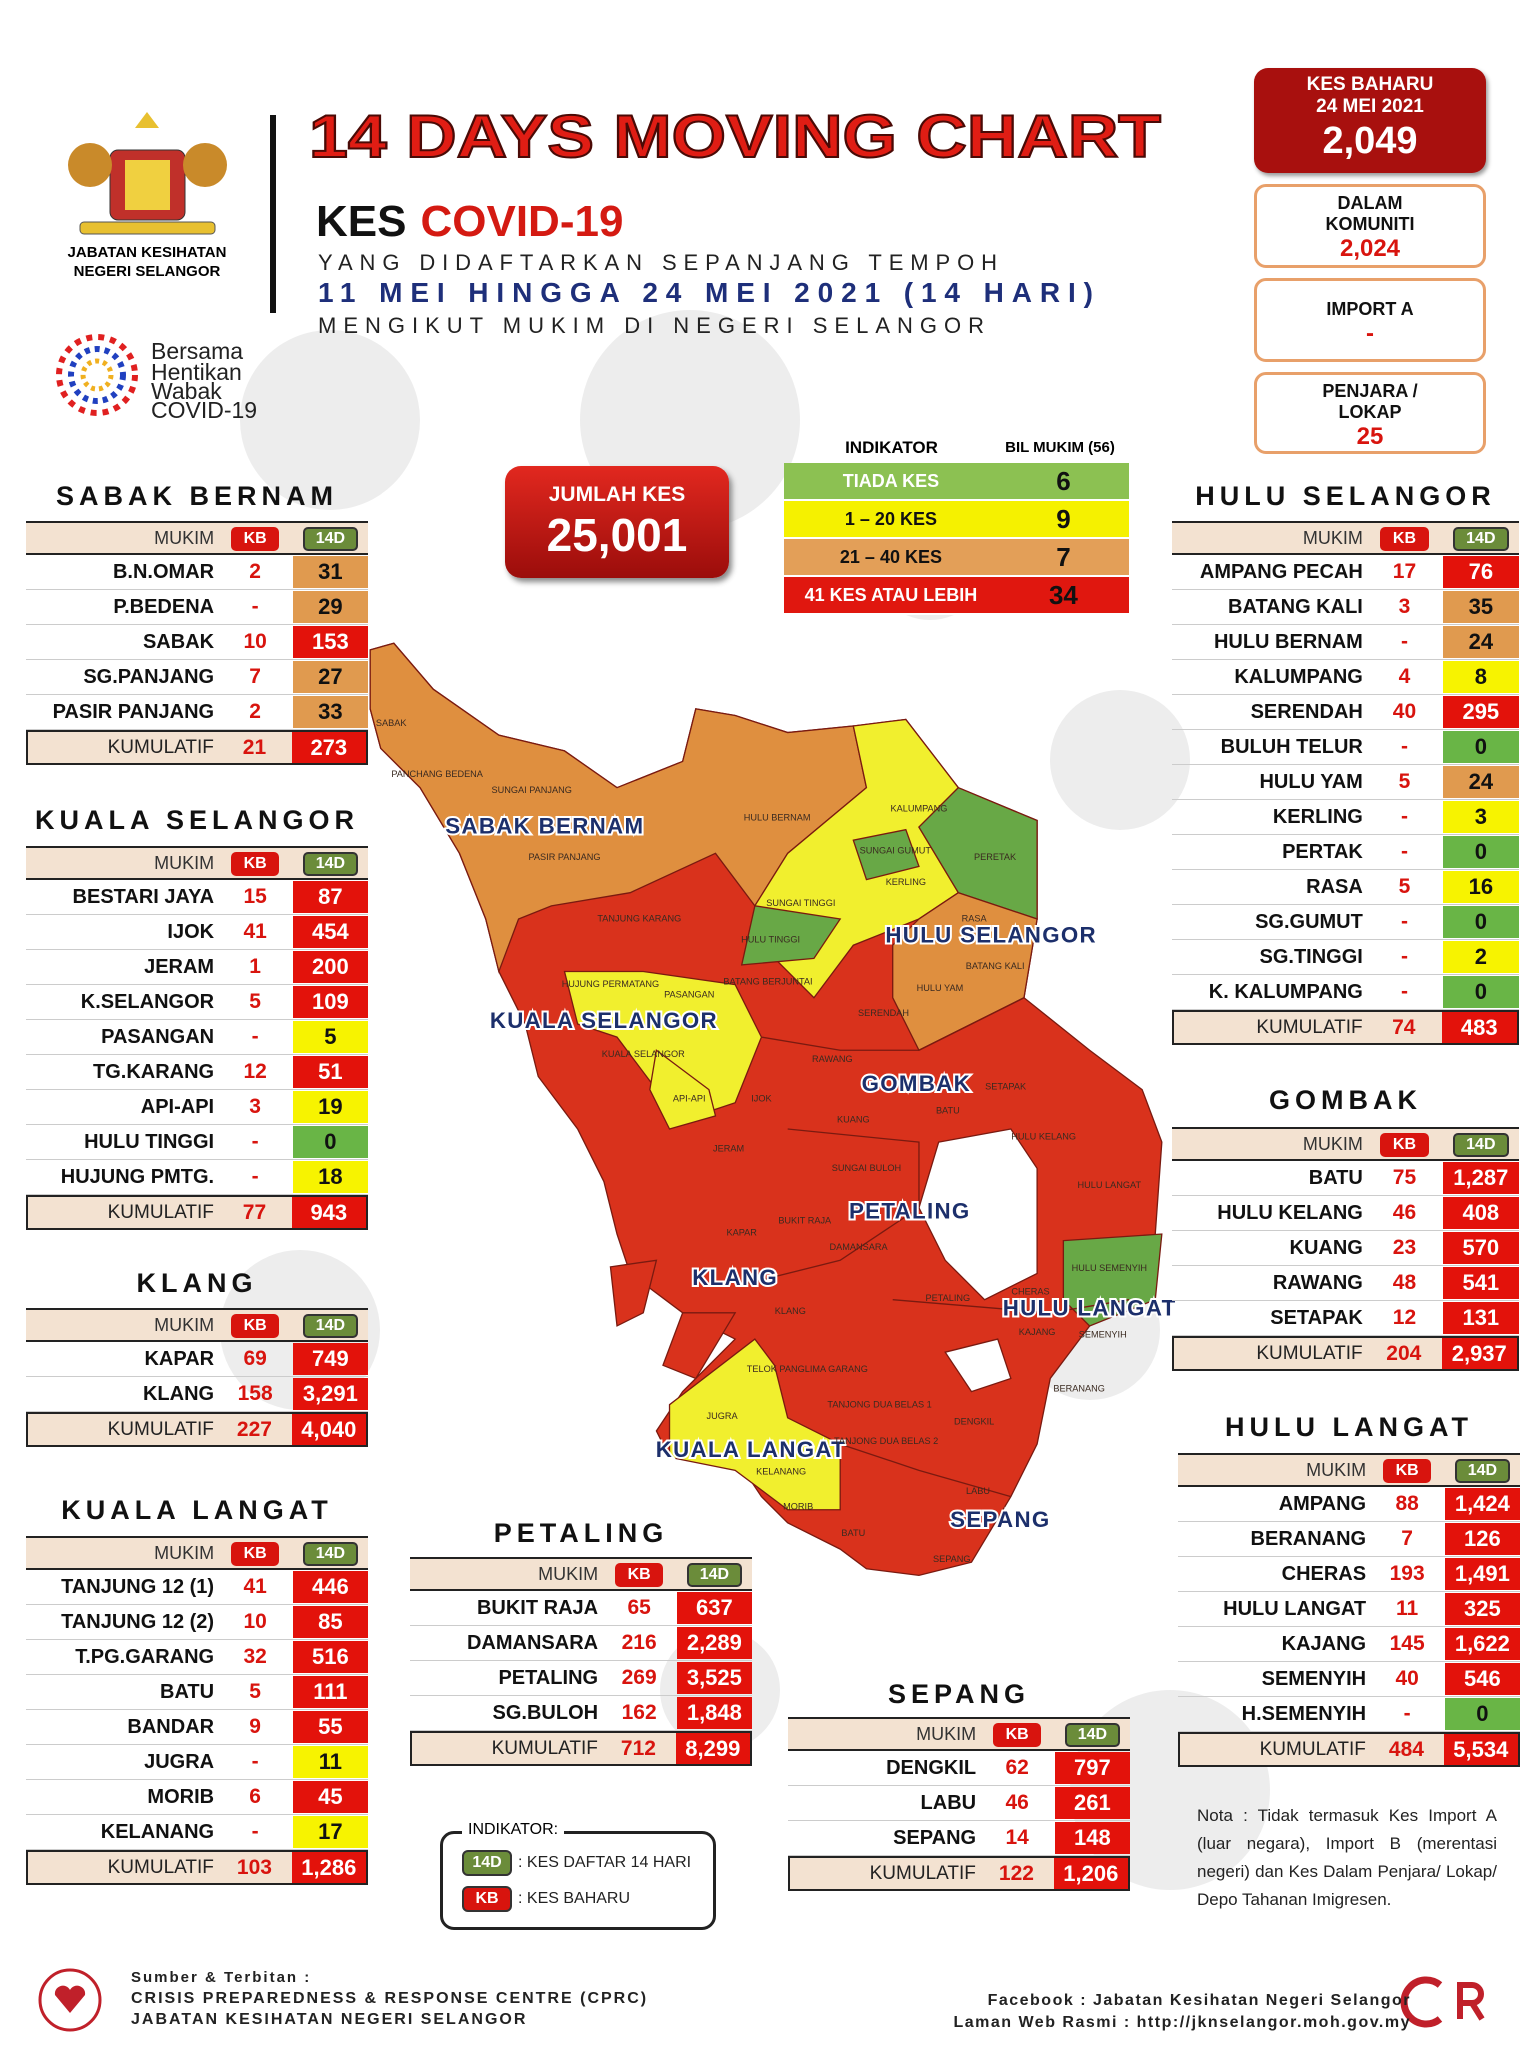 Image resolution: width=1536 pixels, height=2048 pixels. Describe the element at coordinates (328, 747) in the screenshot. I see `total-d14: 273` at that location.